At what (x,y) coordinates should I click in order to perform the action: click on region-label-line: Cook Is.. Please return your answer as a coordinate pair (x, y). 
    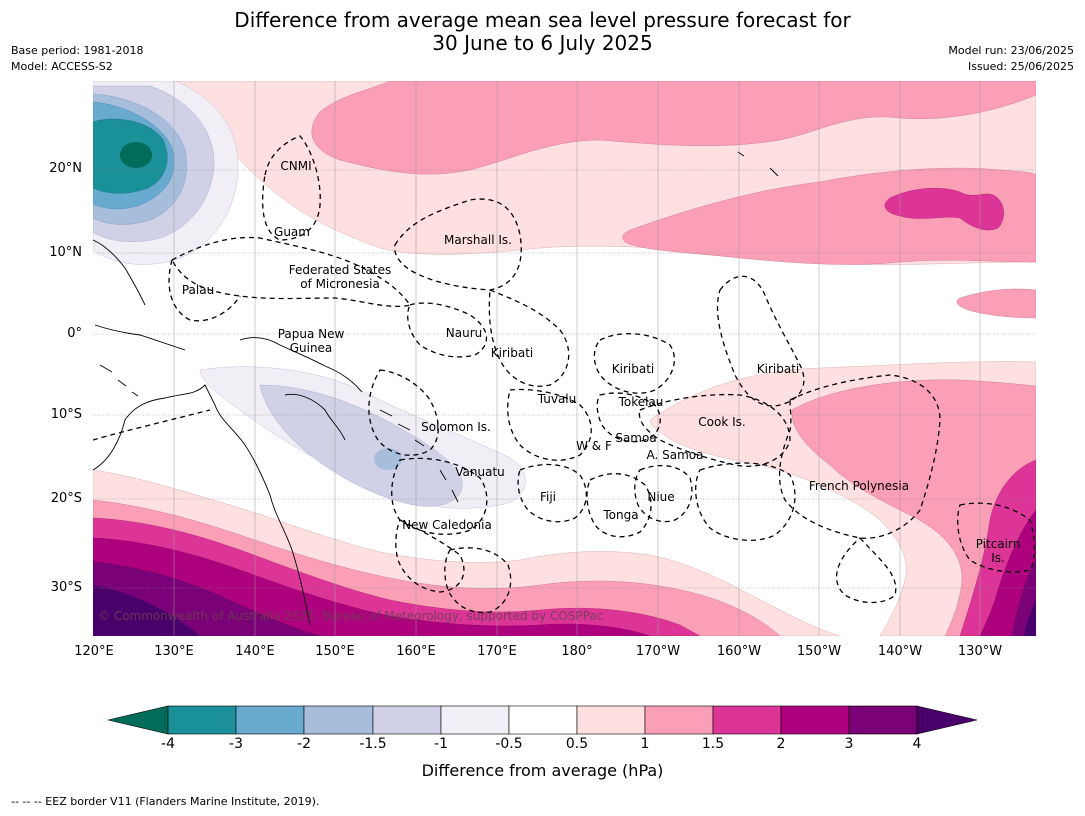
    Looking at the image, I should click on (722, 422).